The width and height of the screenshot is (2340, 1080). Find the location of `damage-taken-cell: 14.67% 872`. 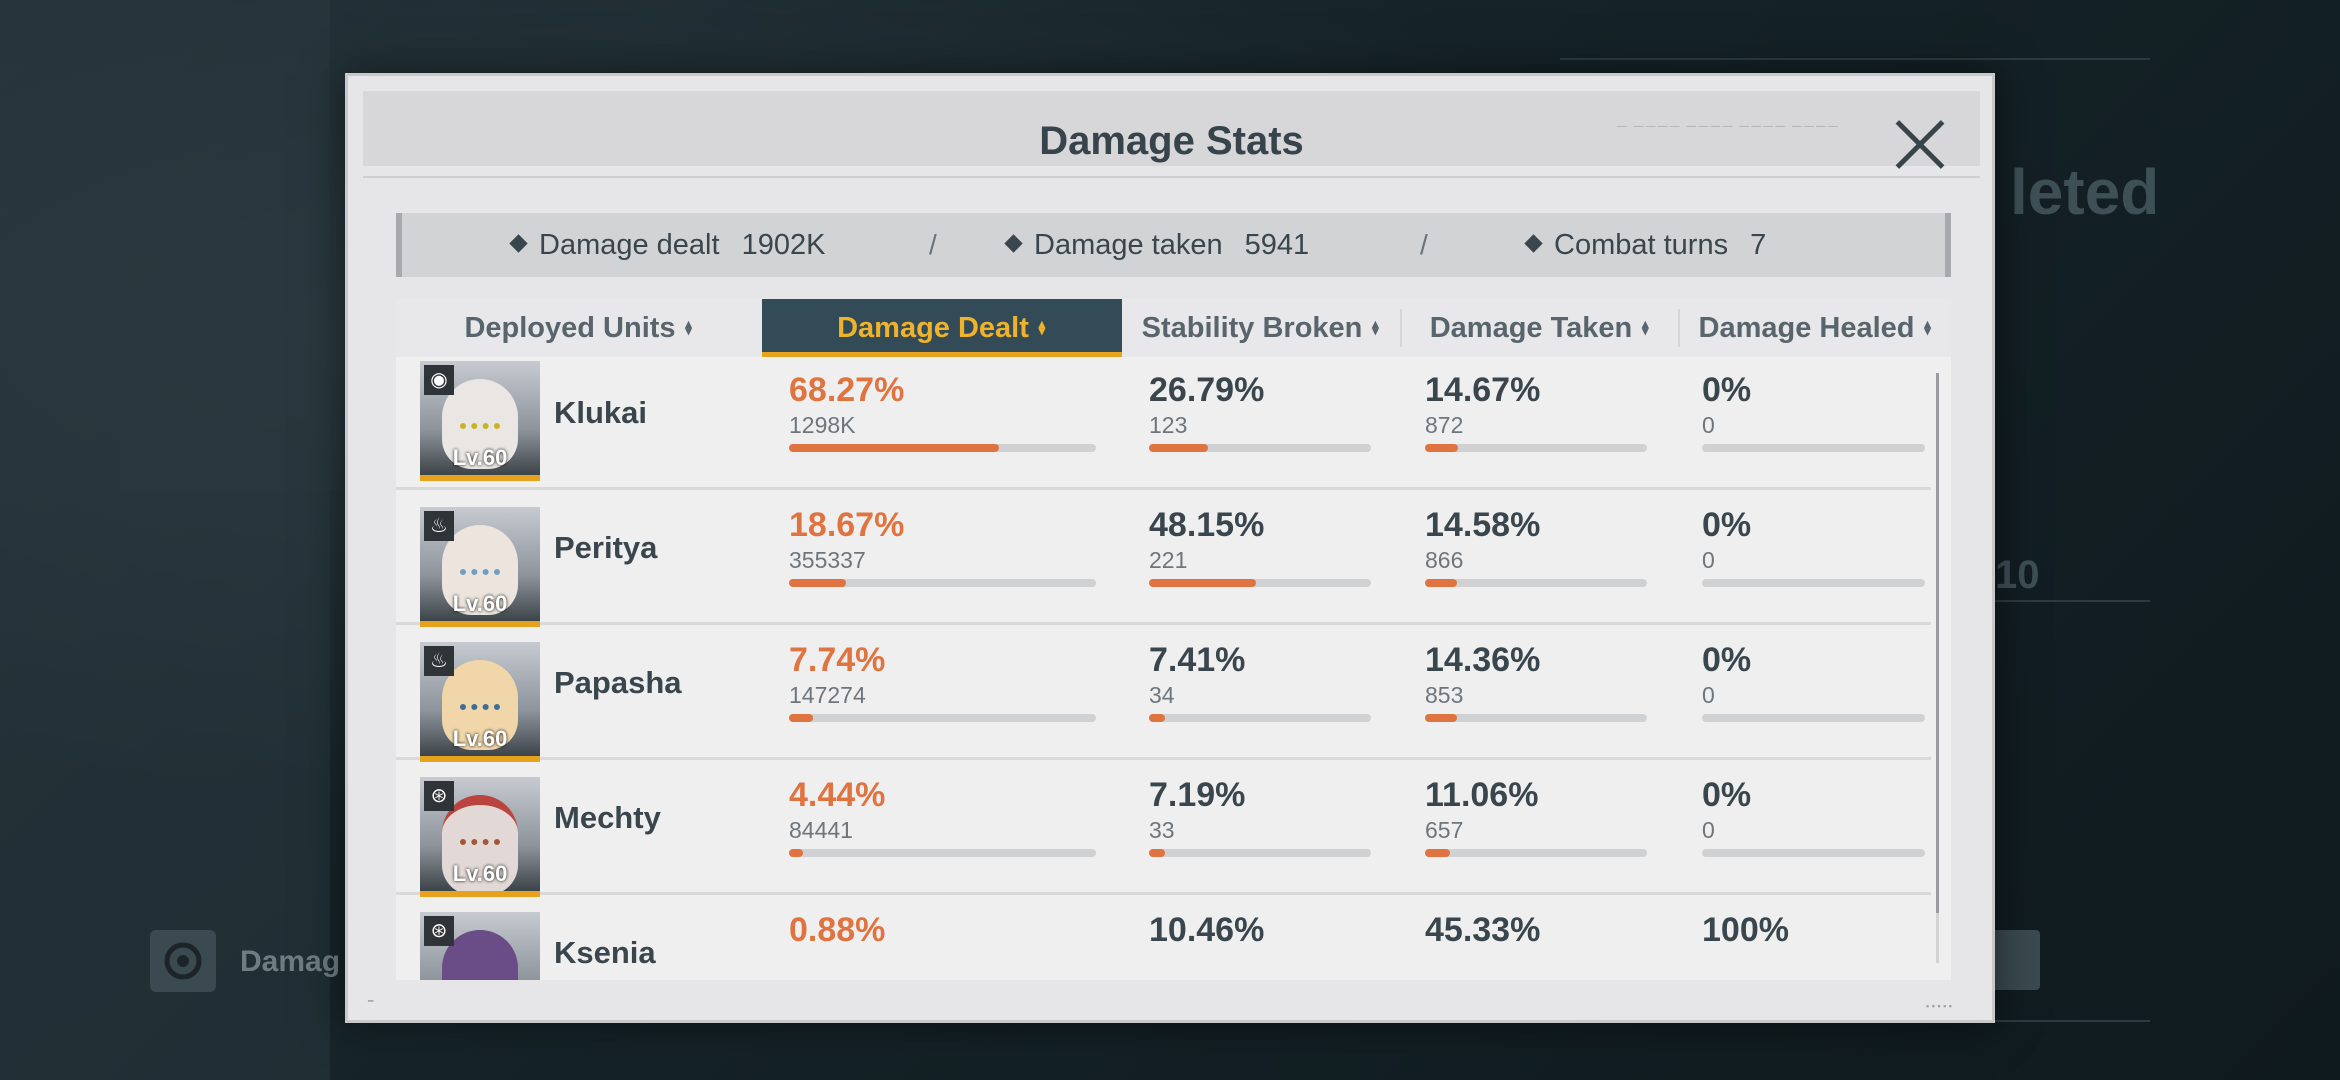

damage-taken-cell: 14.67% 872 is located at coordinates (1536, 411).